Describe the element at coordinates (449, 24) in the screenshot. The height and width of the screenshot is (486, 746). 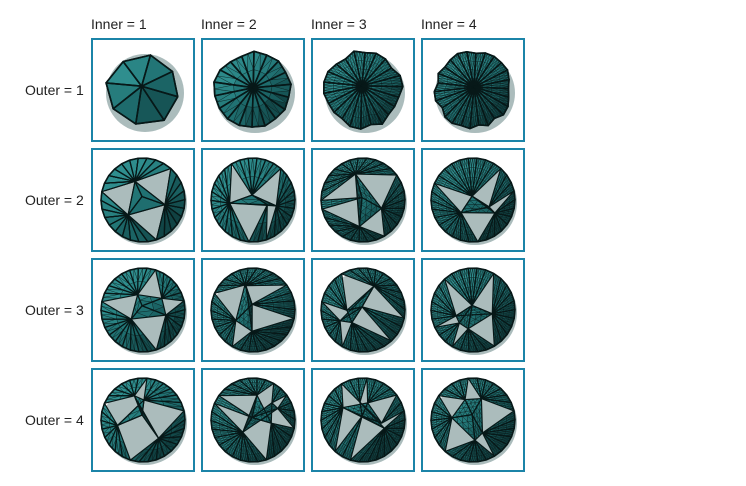
I see `column-label-inner-4: Inner = 4` at that location.